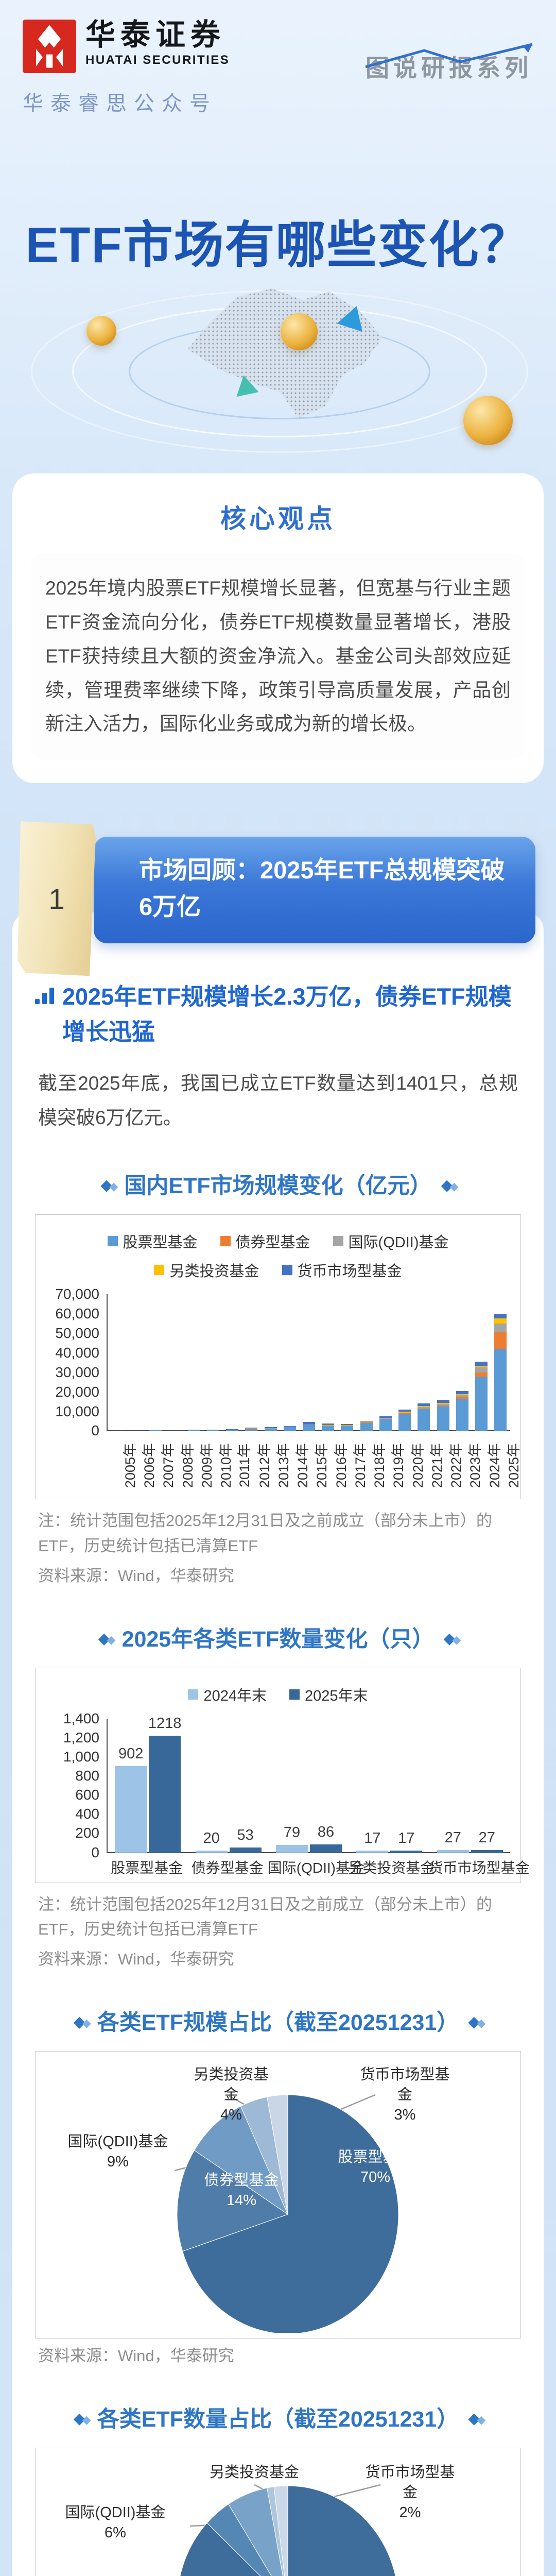  What do you see at coordinates (328, 1694) in the screenshot?
I see `legend-item: 2025年末` at bounding box center [328, 1694].